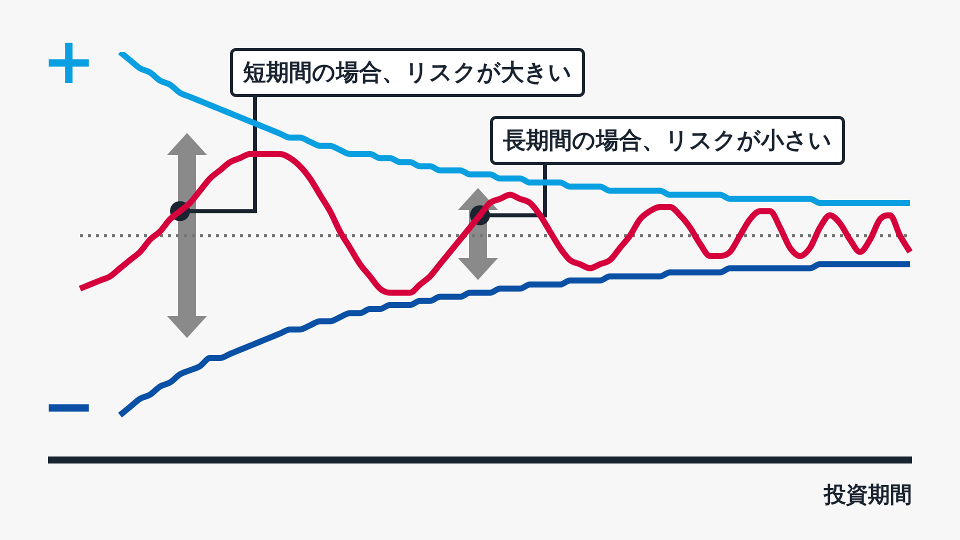  What do you see at coordinates (69, 407) in the screenshot?
I see `annotation: −` at bounding box center [69, 407].